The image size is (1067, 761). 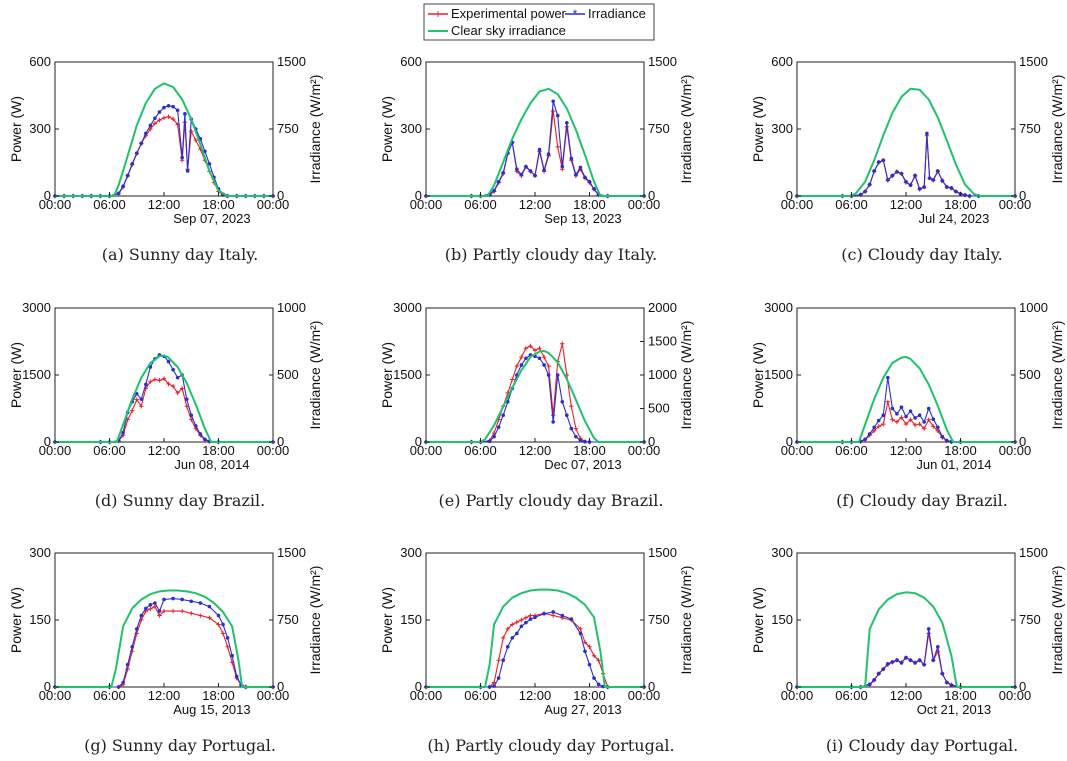 What do you see at coordinates (659, 128) in the screenshot?
I see `y-right-tick-label: 750` at bounding box center [659, 128].